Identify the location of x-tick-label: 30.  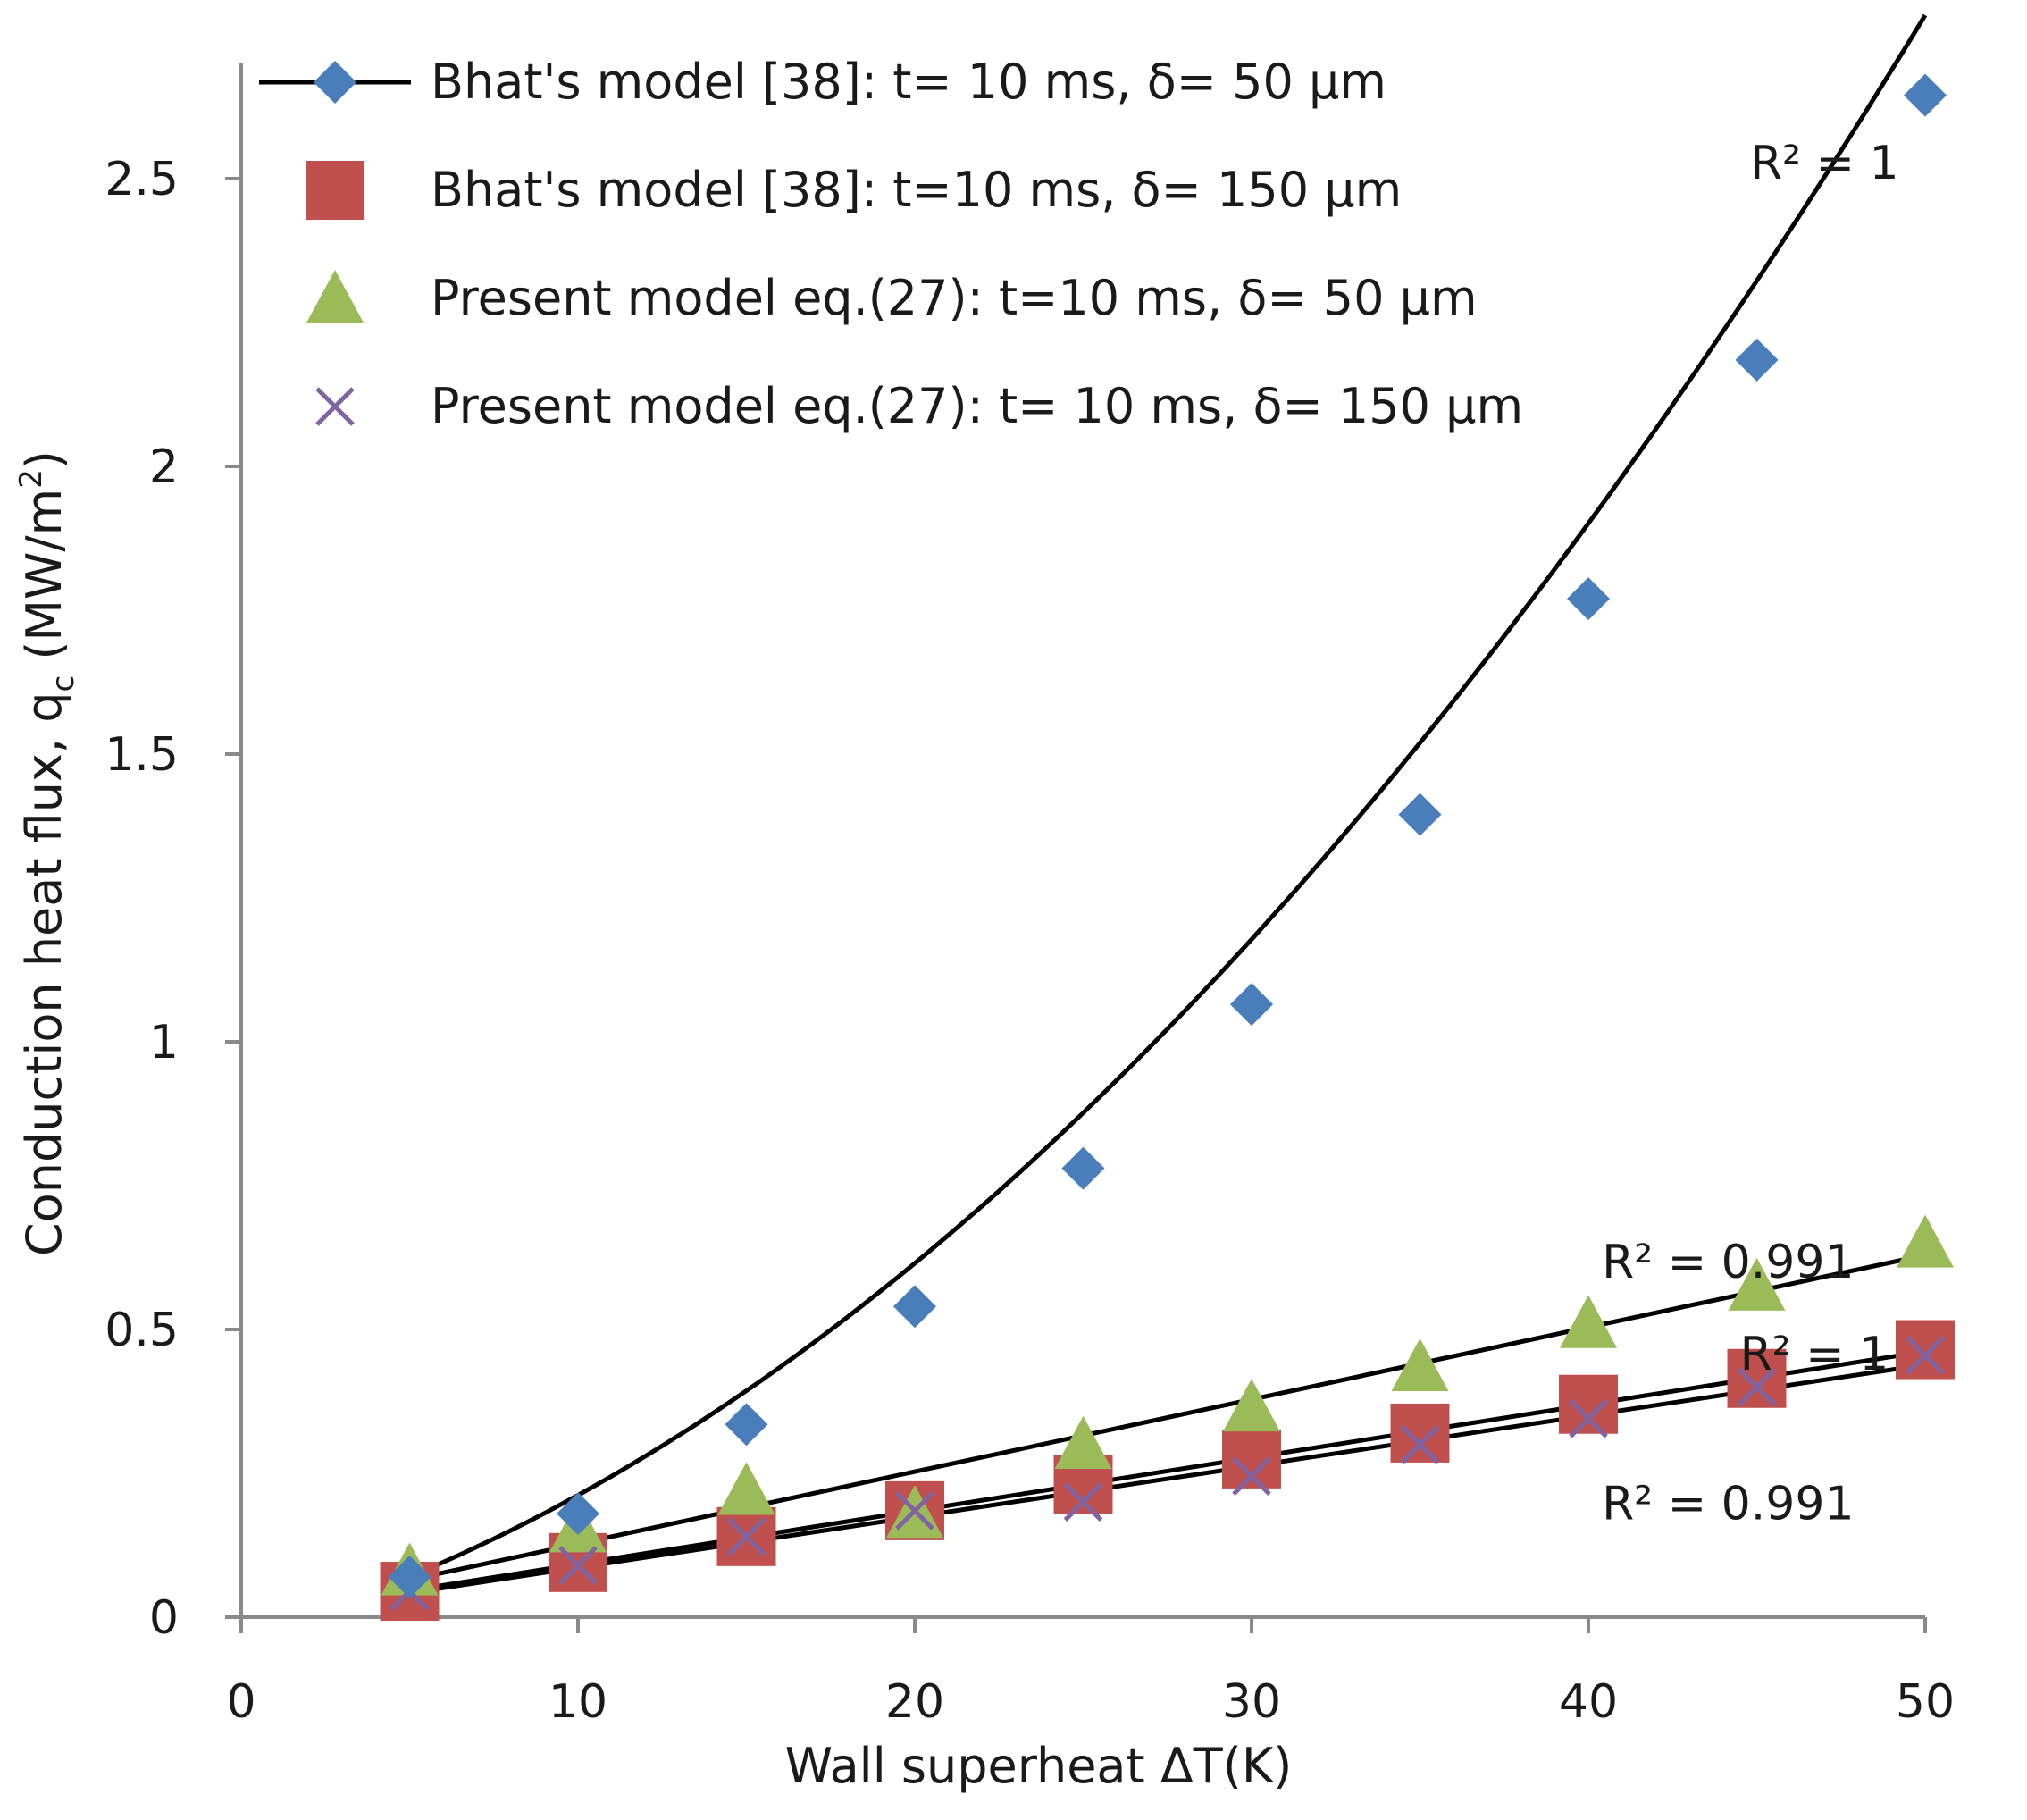
(1251, 1702).